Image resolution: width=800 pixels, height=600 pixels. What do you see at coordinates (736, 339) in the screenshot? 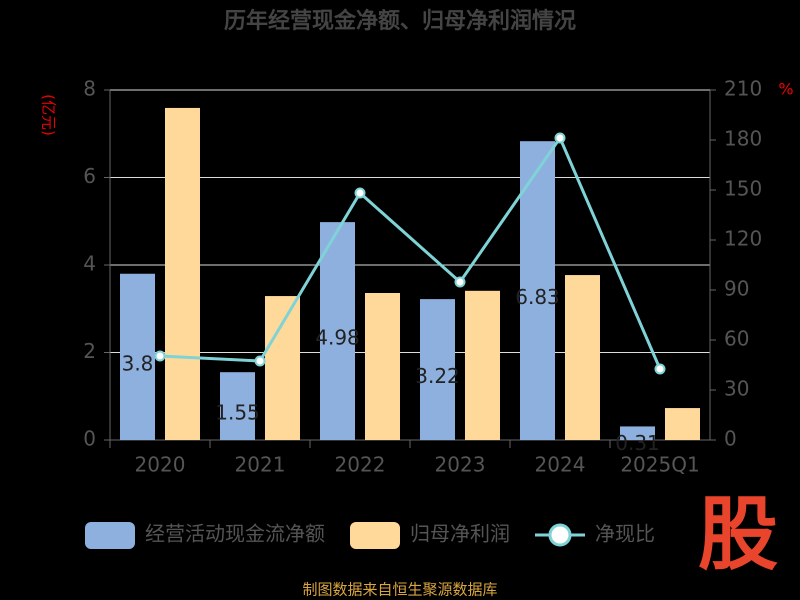
I see `y2-tick-label: 60` at bounding box center [736, 339].